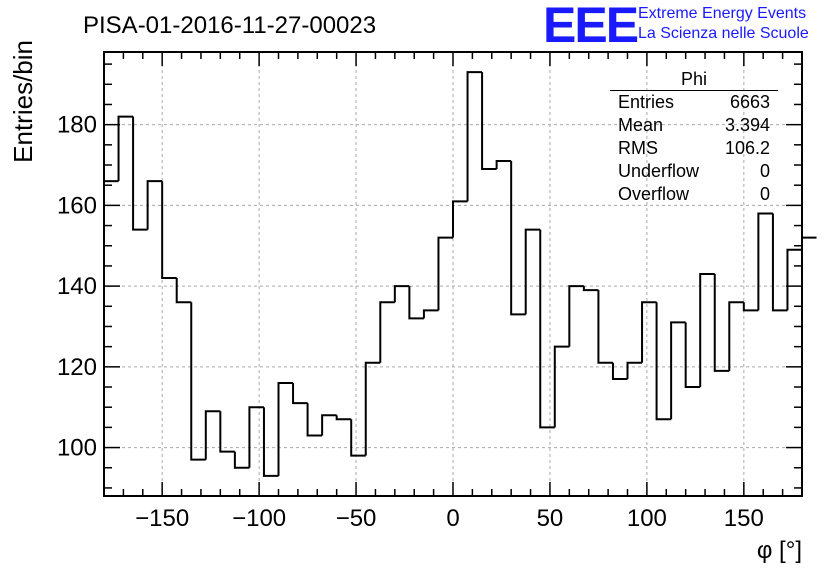 The width and height of the screenshot is (836, 572). Describe the element at coordinates (747, 125) in the screenshot. I see `stats-value: 3.394` at that location.